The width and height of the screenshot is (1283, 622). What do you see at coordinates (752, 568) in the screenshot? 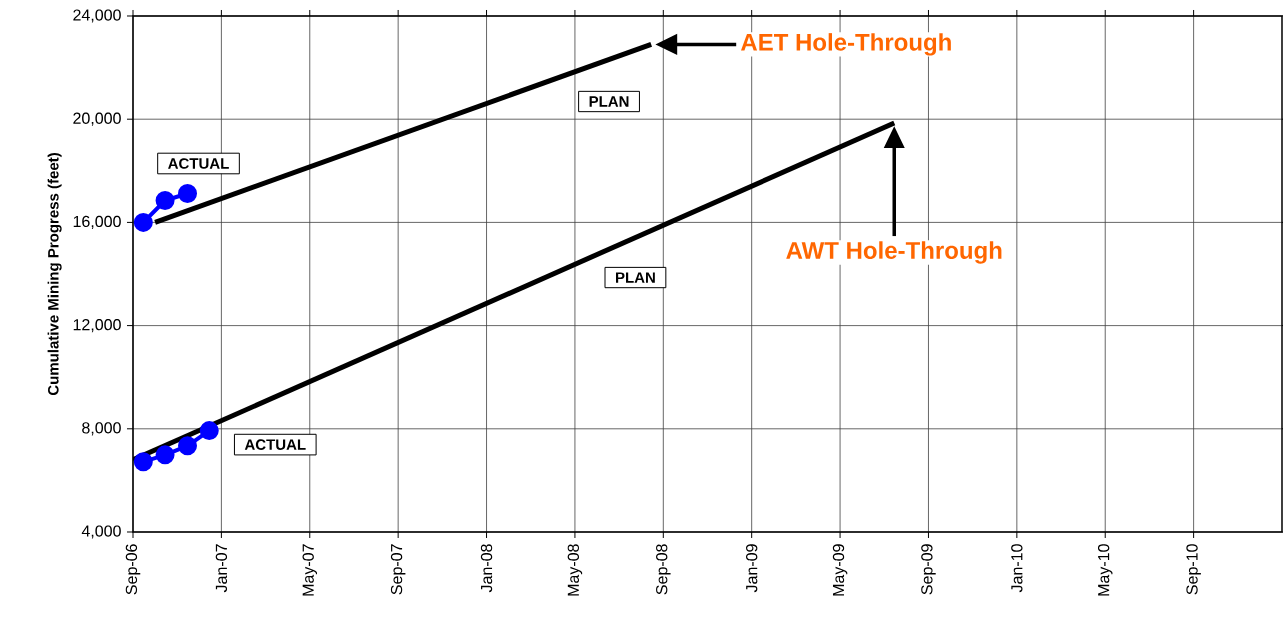
I see `x-tick-label: Jan-09` at bounding box center [752, 568].